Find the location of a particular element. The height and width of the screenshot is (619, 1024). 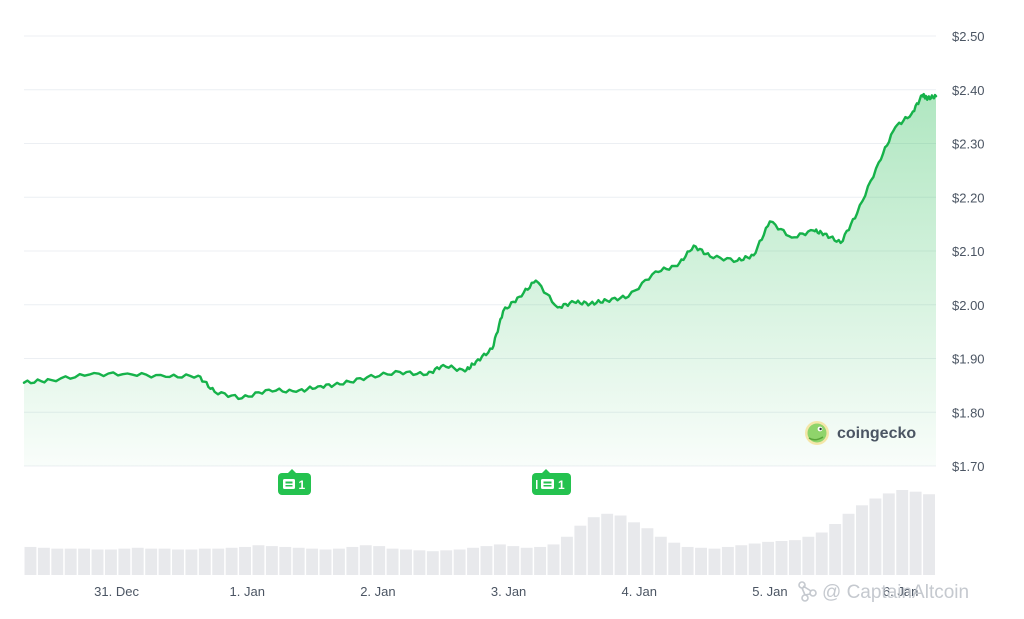

brand-name: coingecko is located at coordinates (876, 433).